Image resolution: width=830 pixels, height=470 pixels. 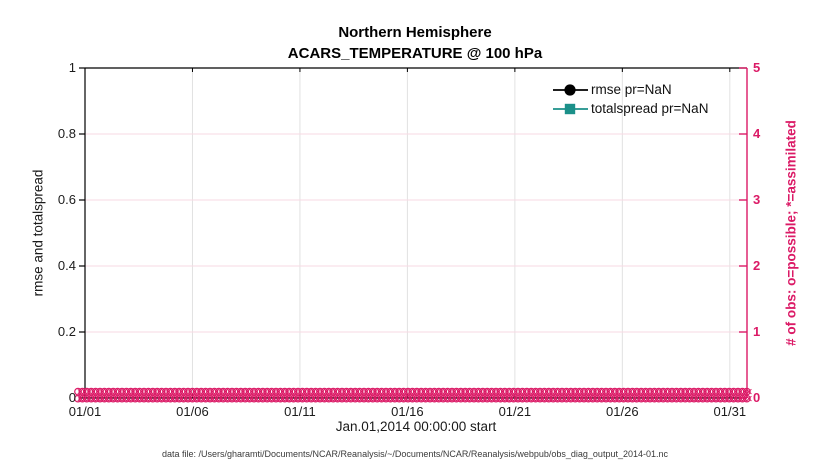 What do you see at coordinates (757, 199) in the screenshot?
I see `y-right-tick-label: 3` at bounding box center [757, 199].